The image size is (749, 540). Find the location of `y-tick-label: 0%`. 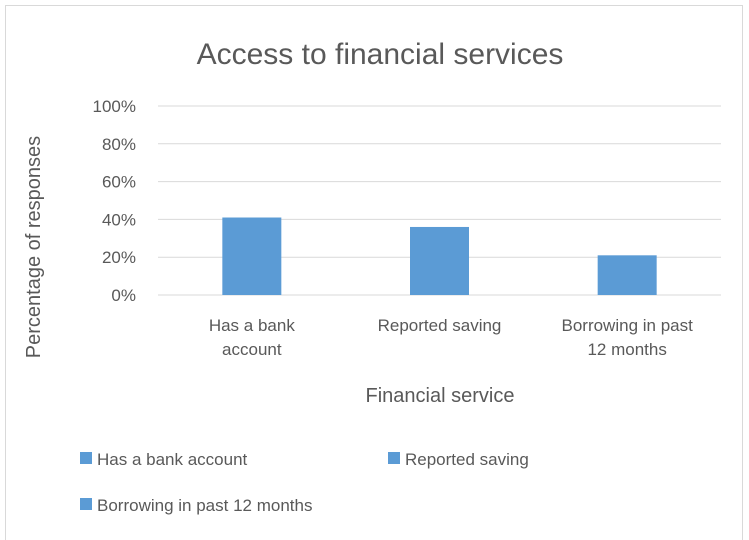

y-tick-label: 0% is located at coordinates (123, 295).